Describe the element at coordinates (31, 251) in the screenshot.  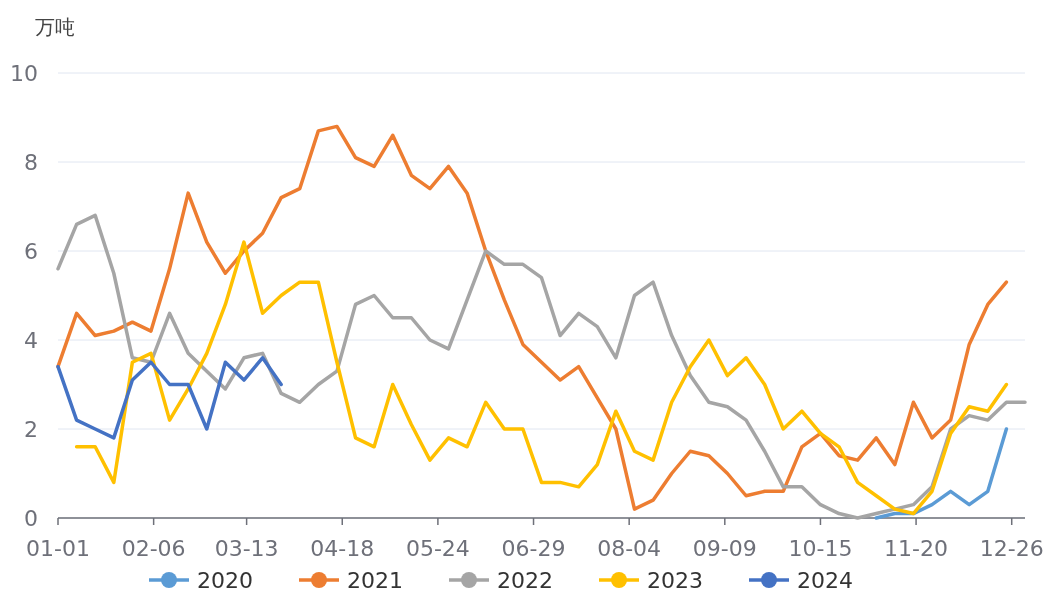
I see `y-tick-label: 6` at that location.